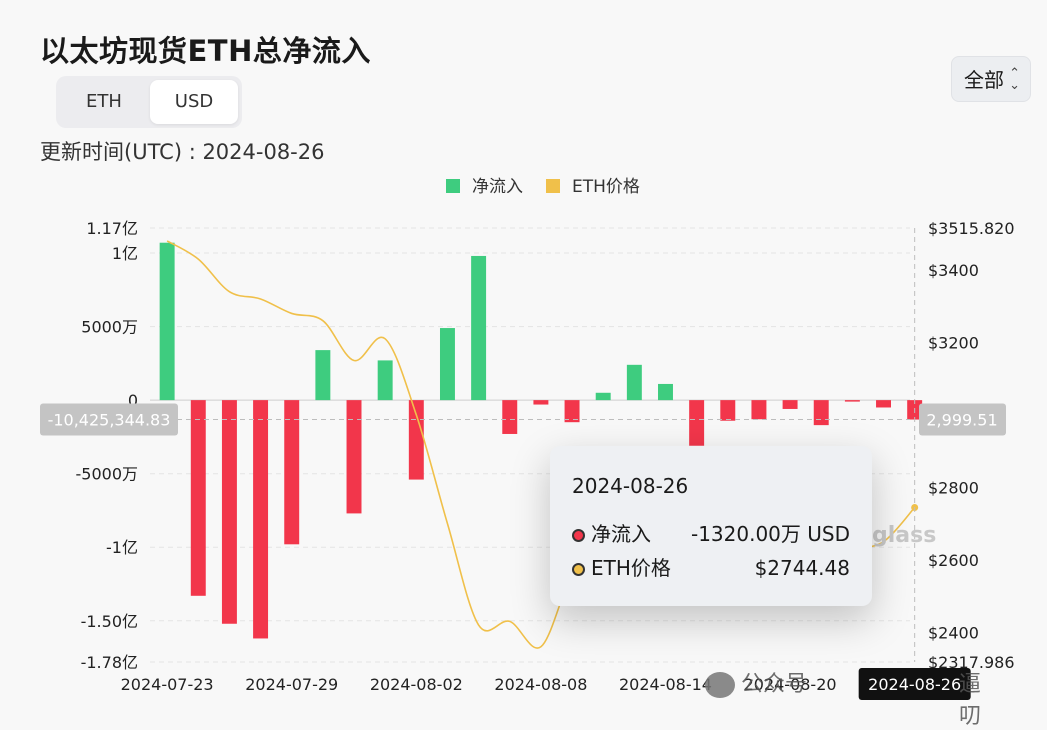 Image resolution: width=1047 pixels, height=730 pixels. I want to click on crosshair-right-value: 2,999.51, so click(961, 420).